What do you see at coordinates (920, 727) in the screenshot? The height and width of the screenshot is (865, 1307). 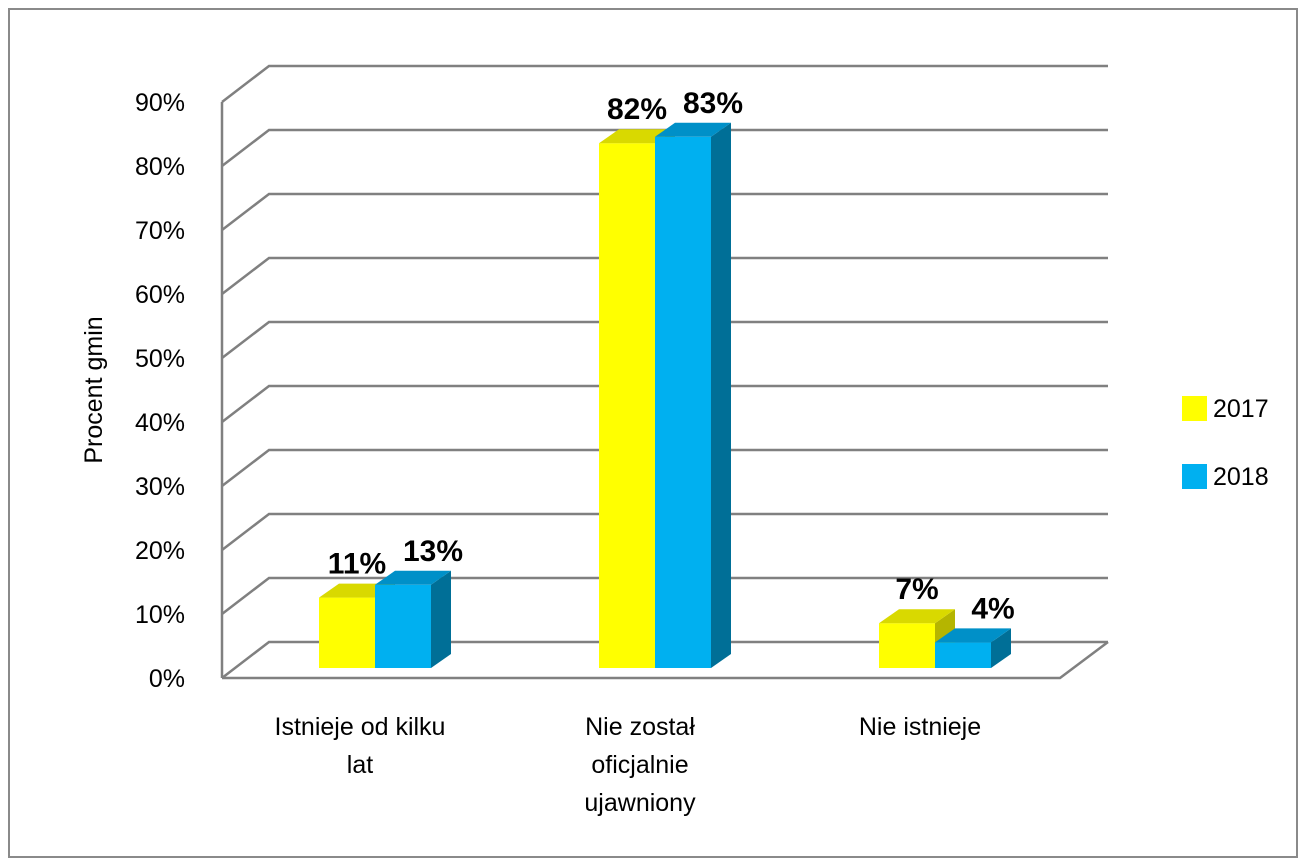 I see `x-category-label: Nie istnieje` at bounding box center [920, 727].